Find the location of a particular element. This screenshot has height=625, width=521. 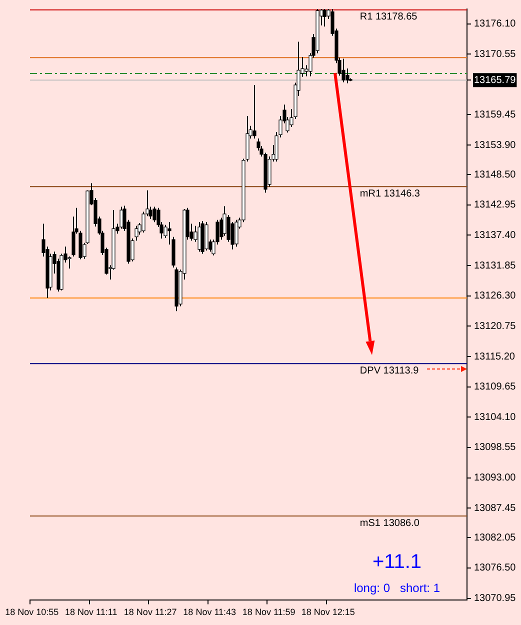

y-tick-label: 13120.75 is located at coordinates (495, 326).